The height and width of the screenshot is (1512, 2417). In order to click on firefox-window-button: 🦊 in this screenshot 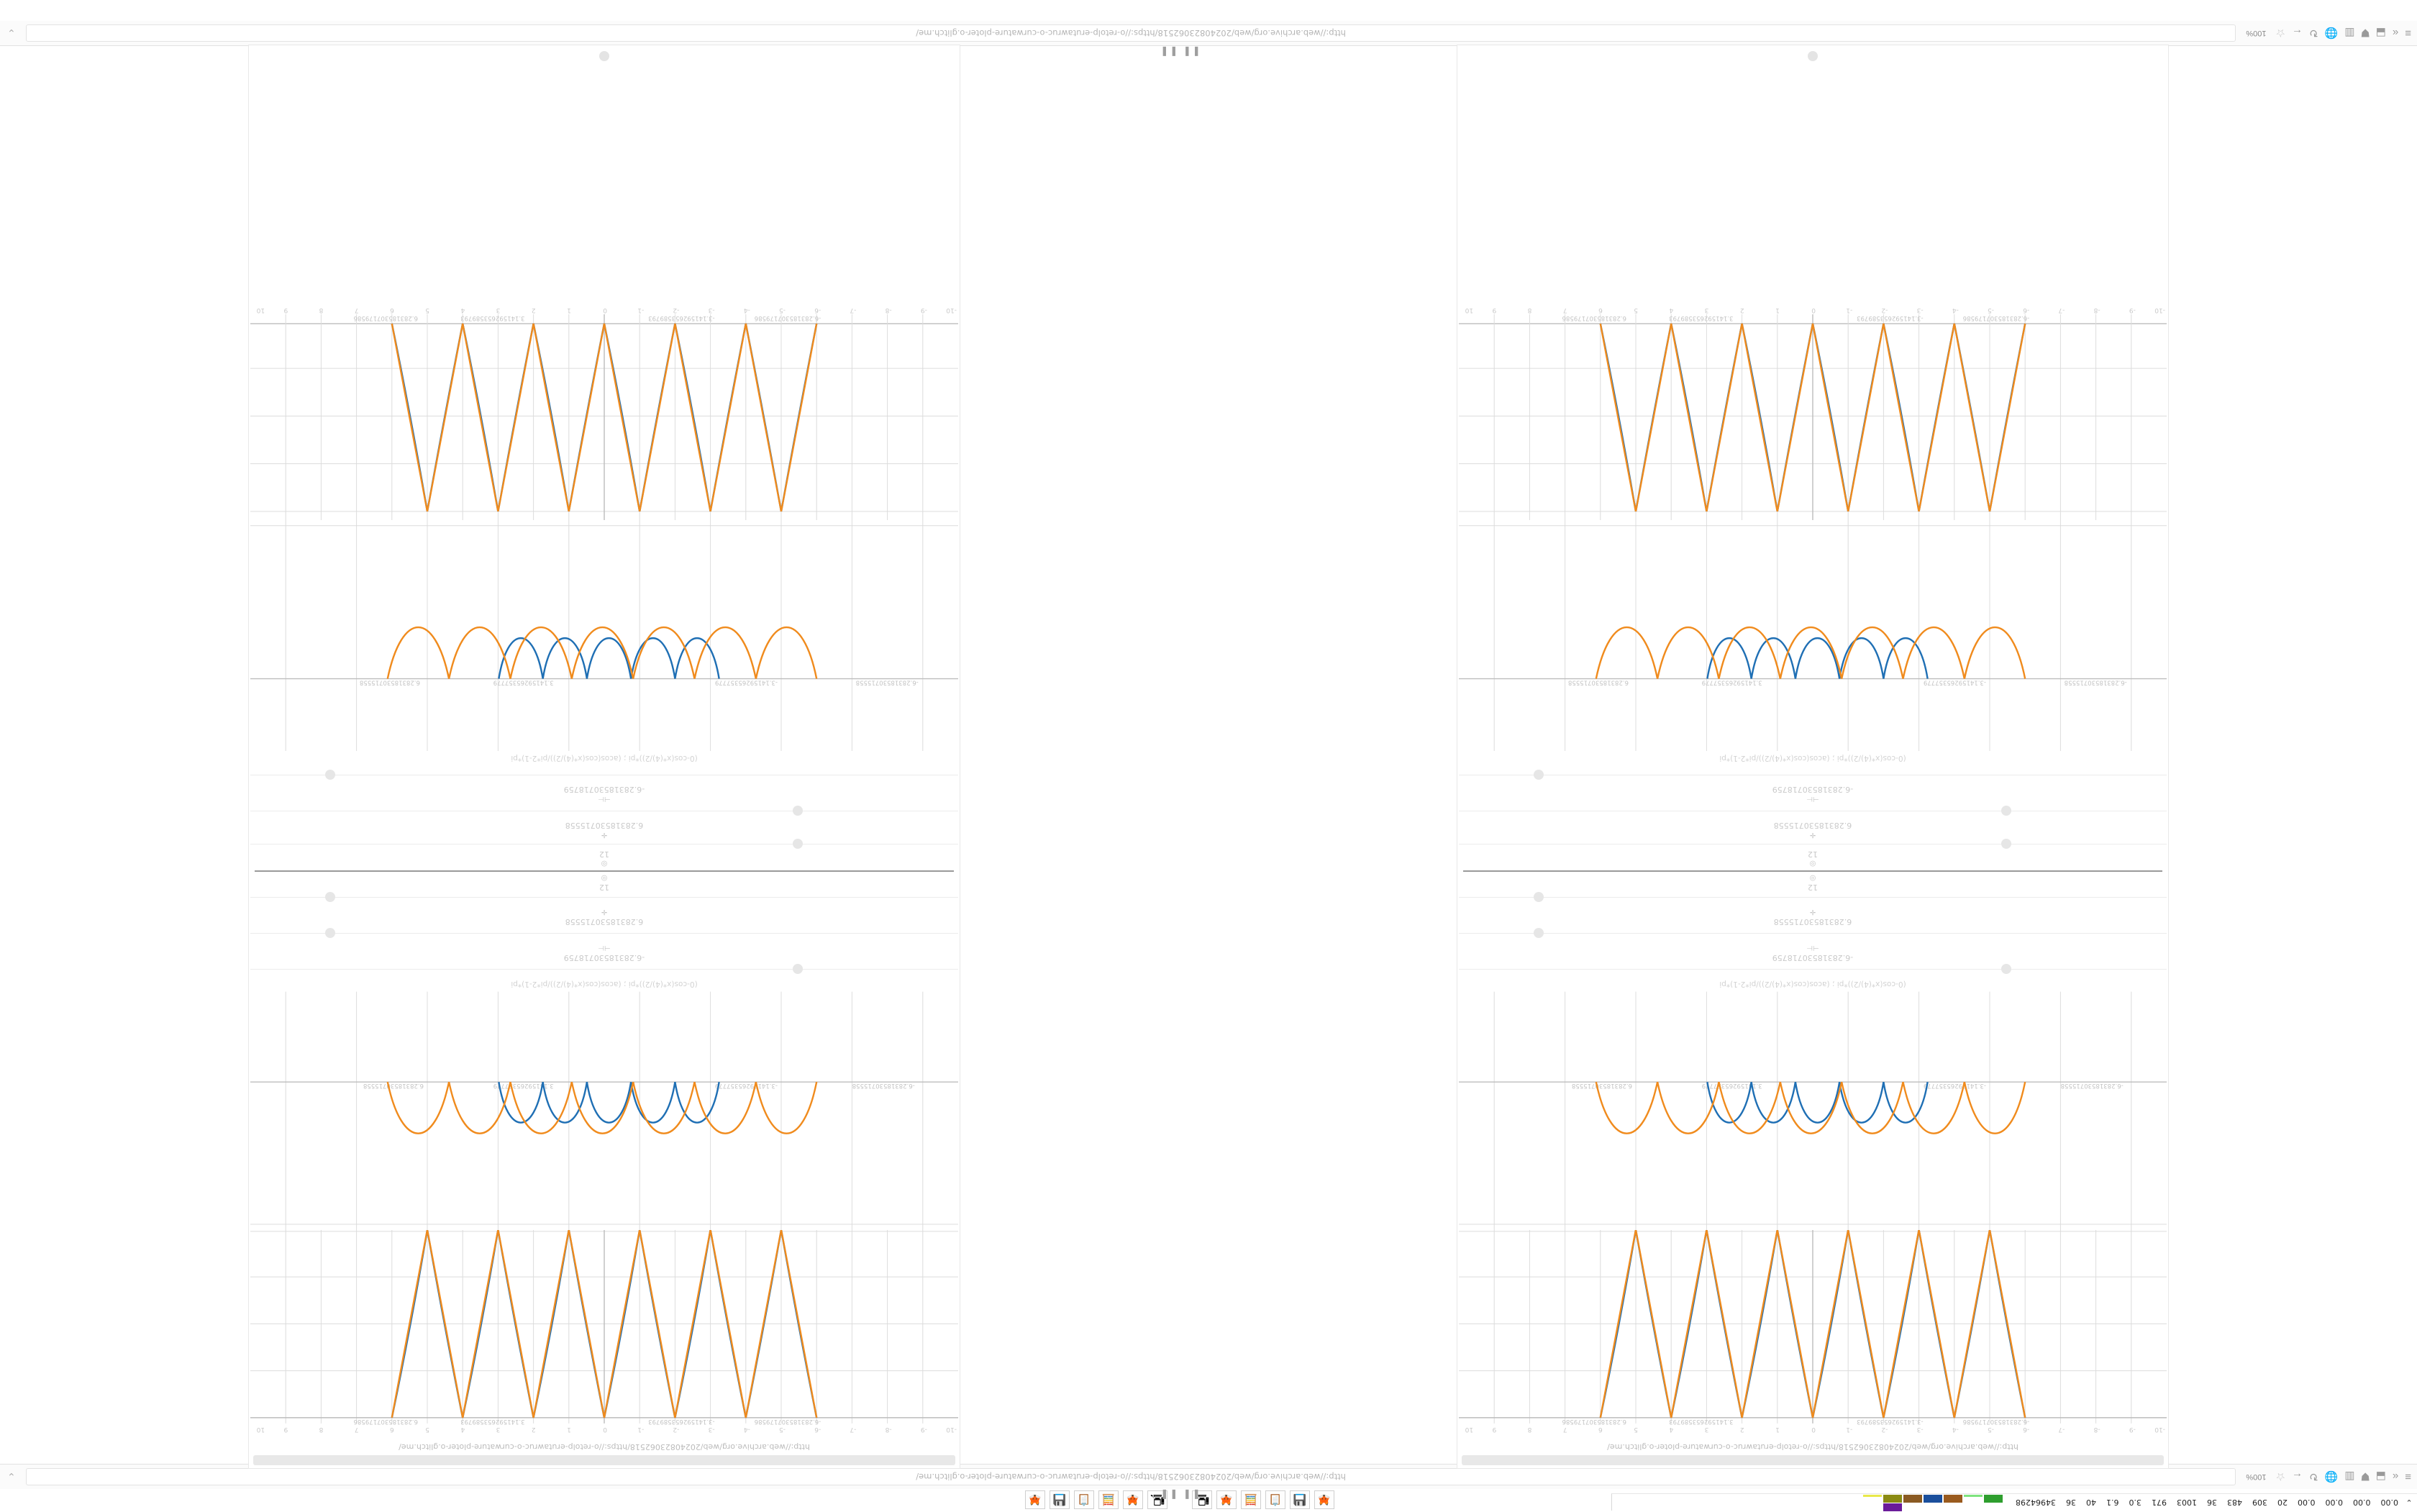, I will do `click(1324, 1499)`.